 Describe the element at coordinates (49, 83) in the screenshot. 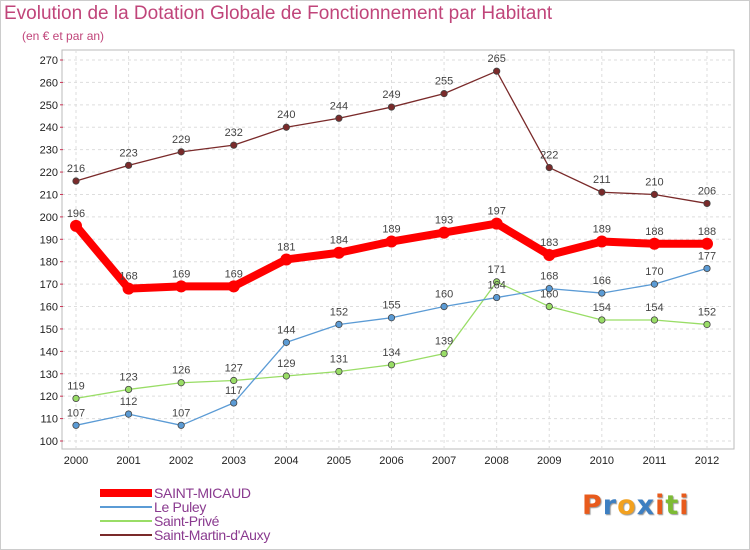

I see `y-tick-label: 260` at that location.